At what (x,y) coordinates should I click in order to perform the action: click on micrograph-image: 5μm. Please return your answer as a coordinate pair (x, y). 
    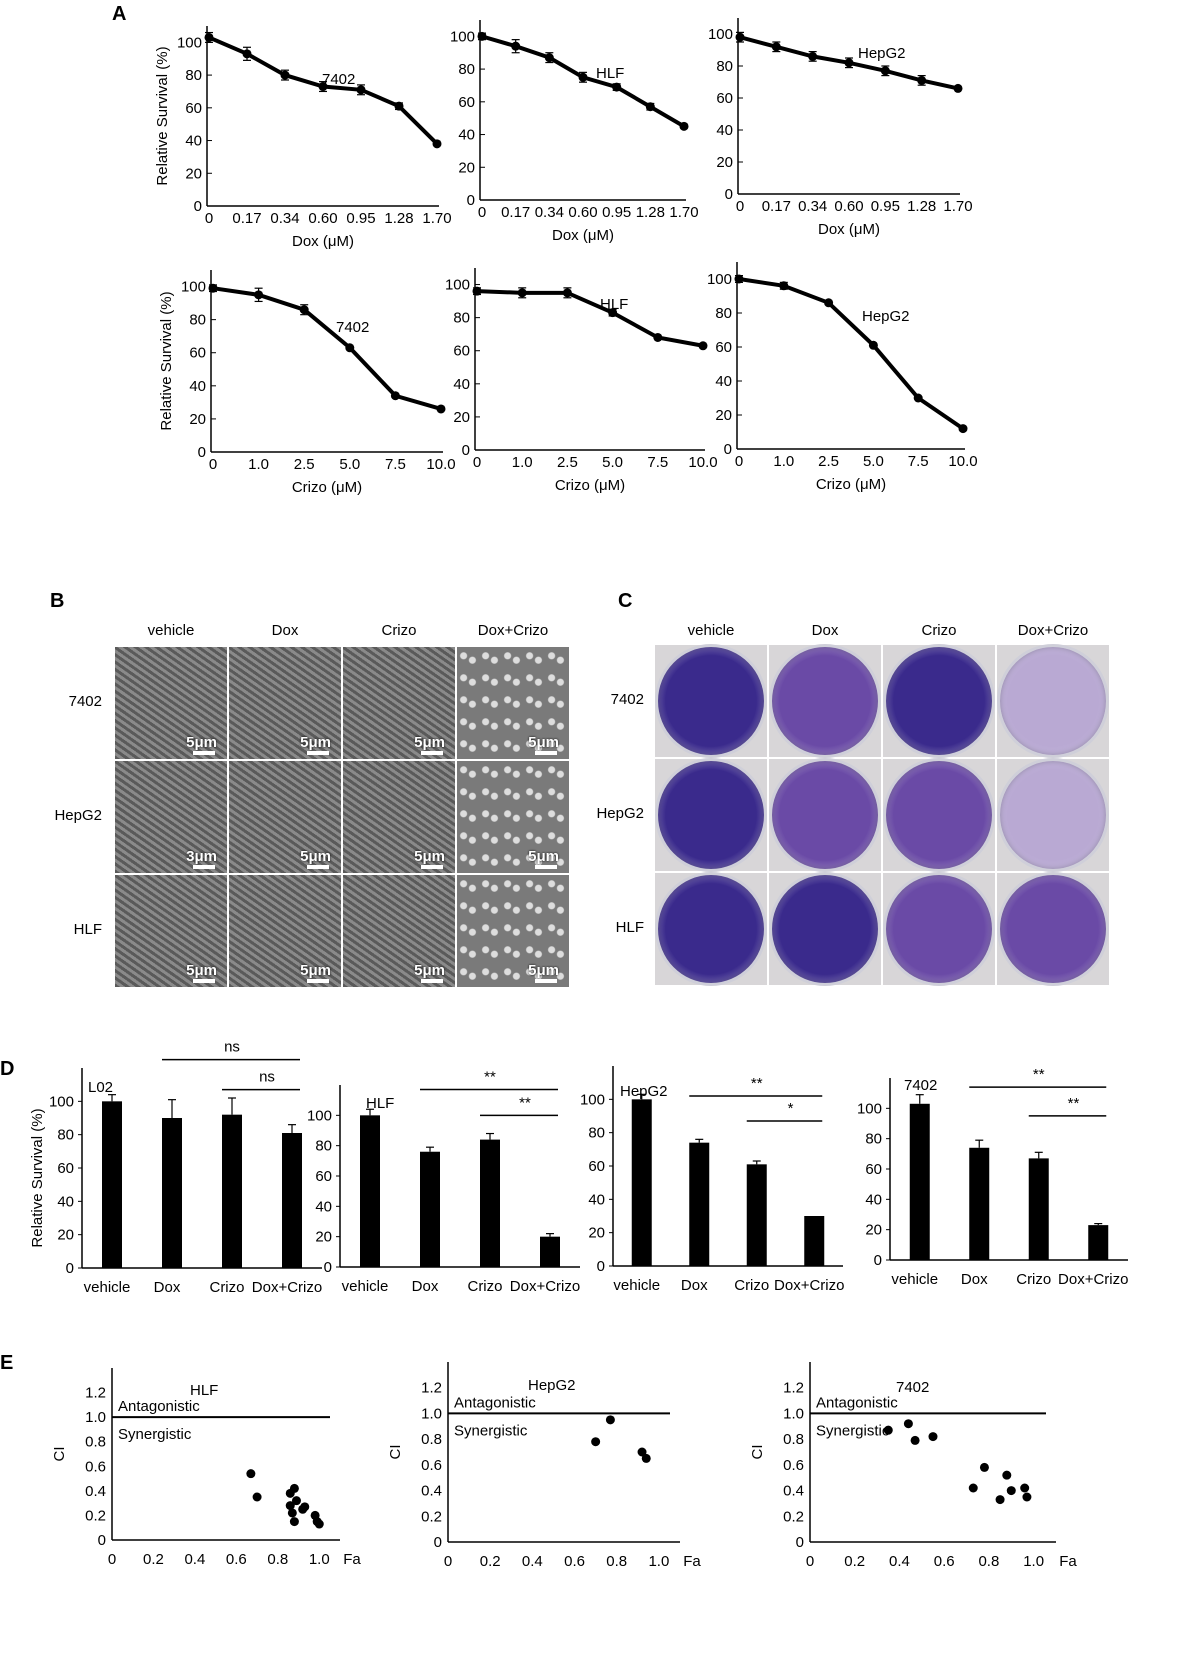
    Looking at the image, I should click on (171, 703).